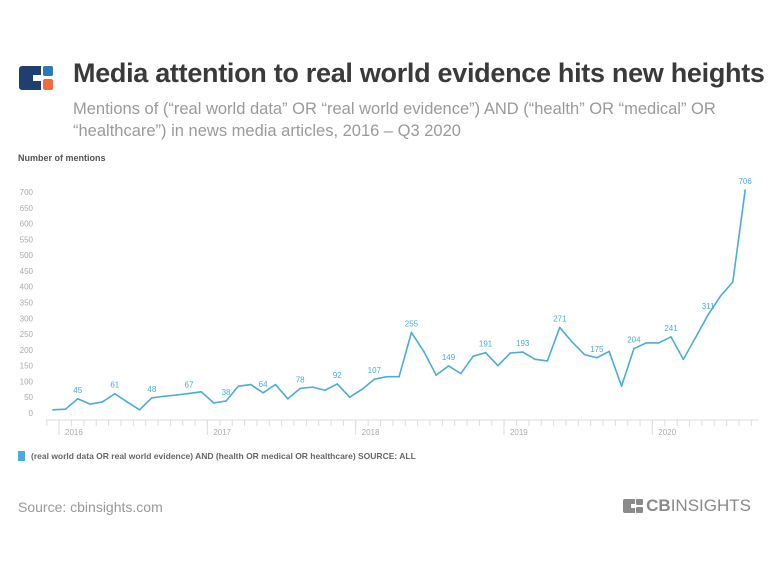 The width and height of the screenshot is (768, 576). I want to click on y-tick-label: 700, so click(27, 192).